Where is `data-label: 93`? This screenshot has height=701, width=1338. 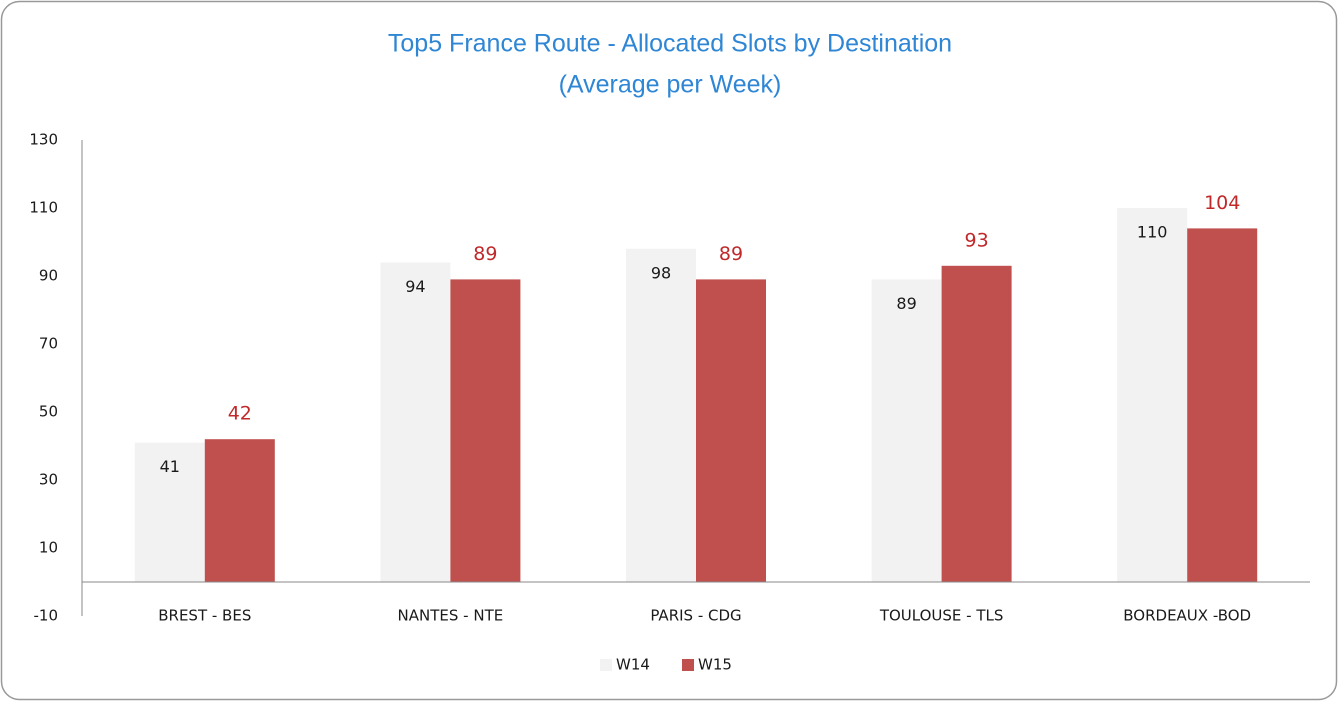
data-label: 93 is located at coordinates (977, 240).